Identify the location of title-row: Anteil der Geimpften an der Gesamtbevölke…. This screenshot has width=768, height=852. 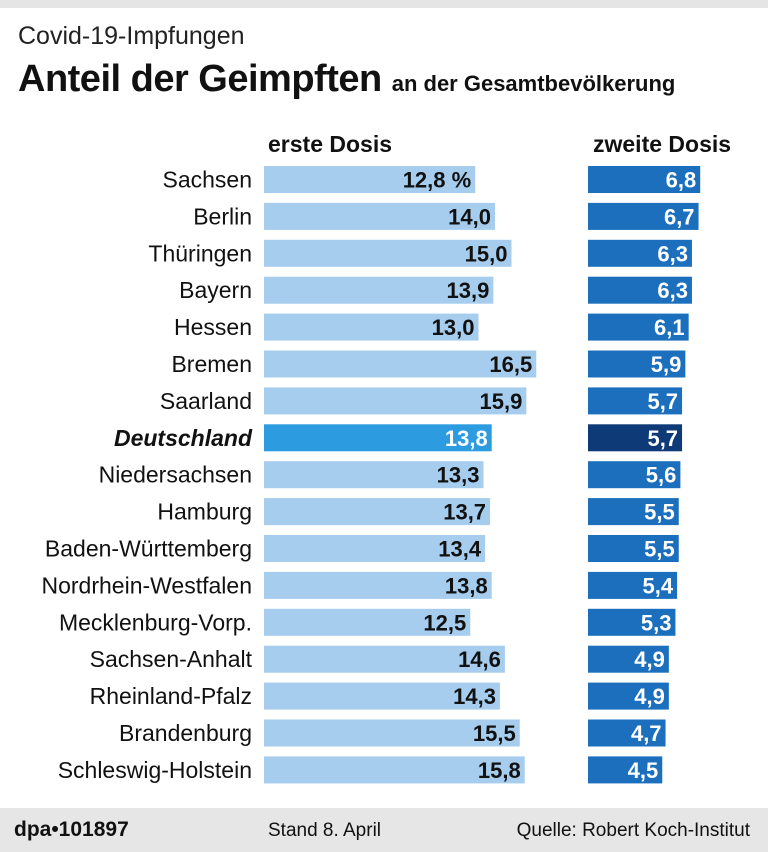
(346, 79).